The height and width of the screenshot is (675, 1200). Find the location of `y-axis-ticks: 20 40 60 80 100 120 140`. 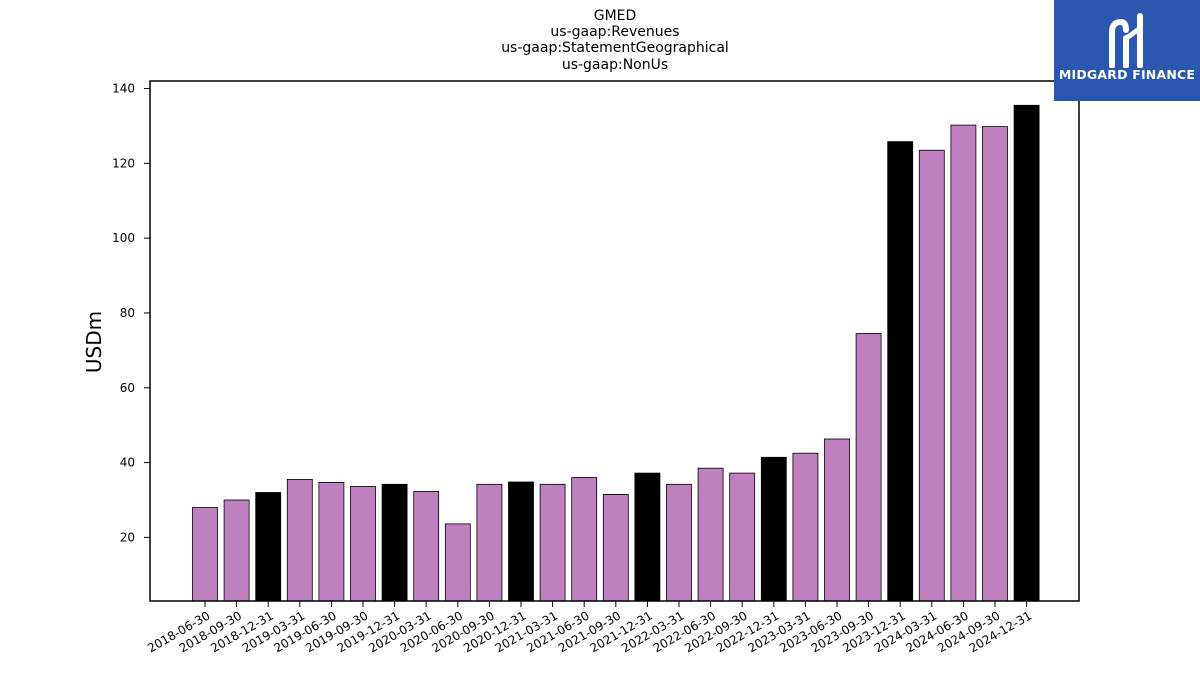

y-axis-ticks: 20 40 60 80 100 120 140 is located at coordinates (131, 312).